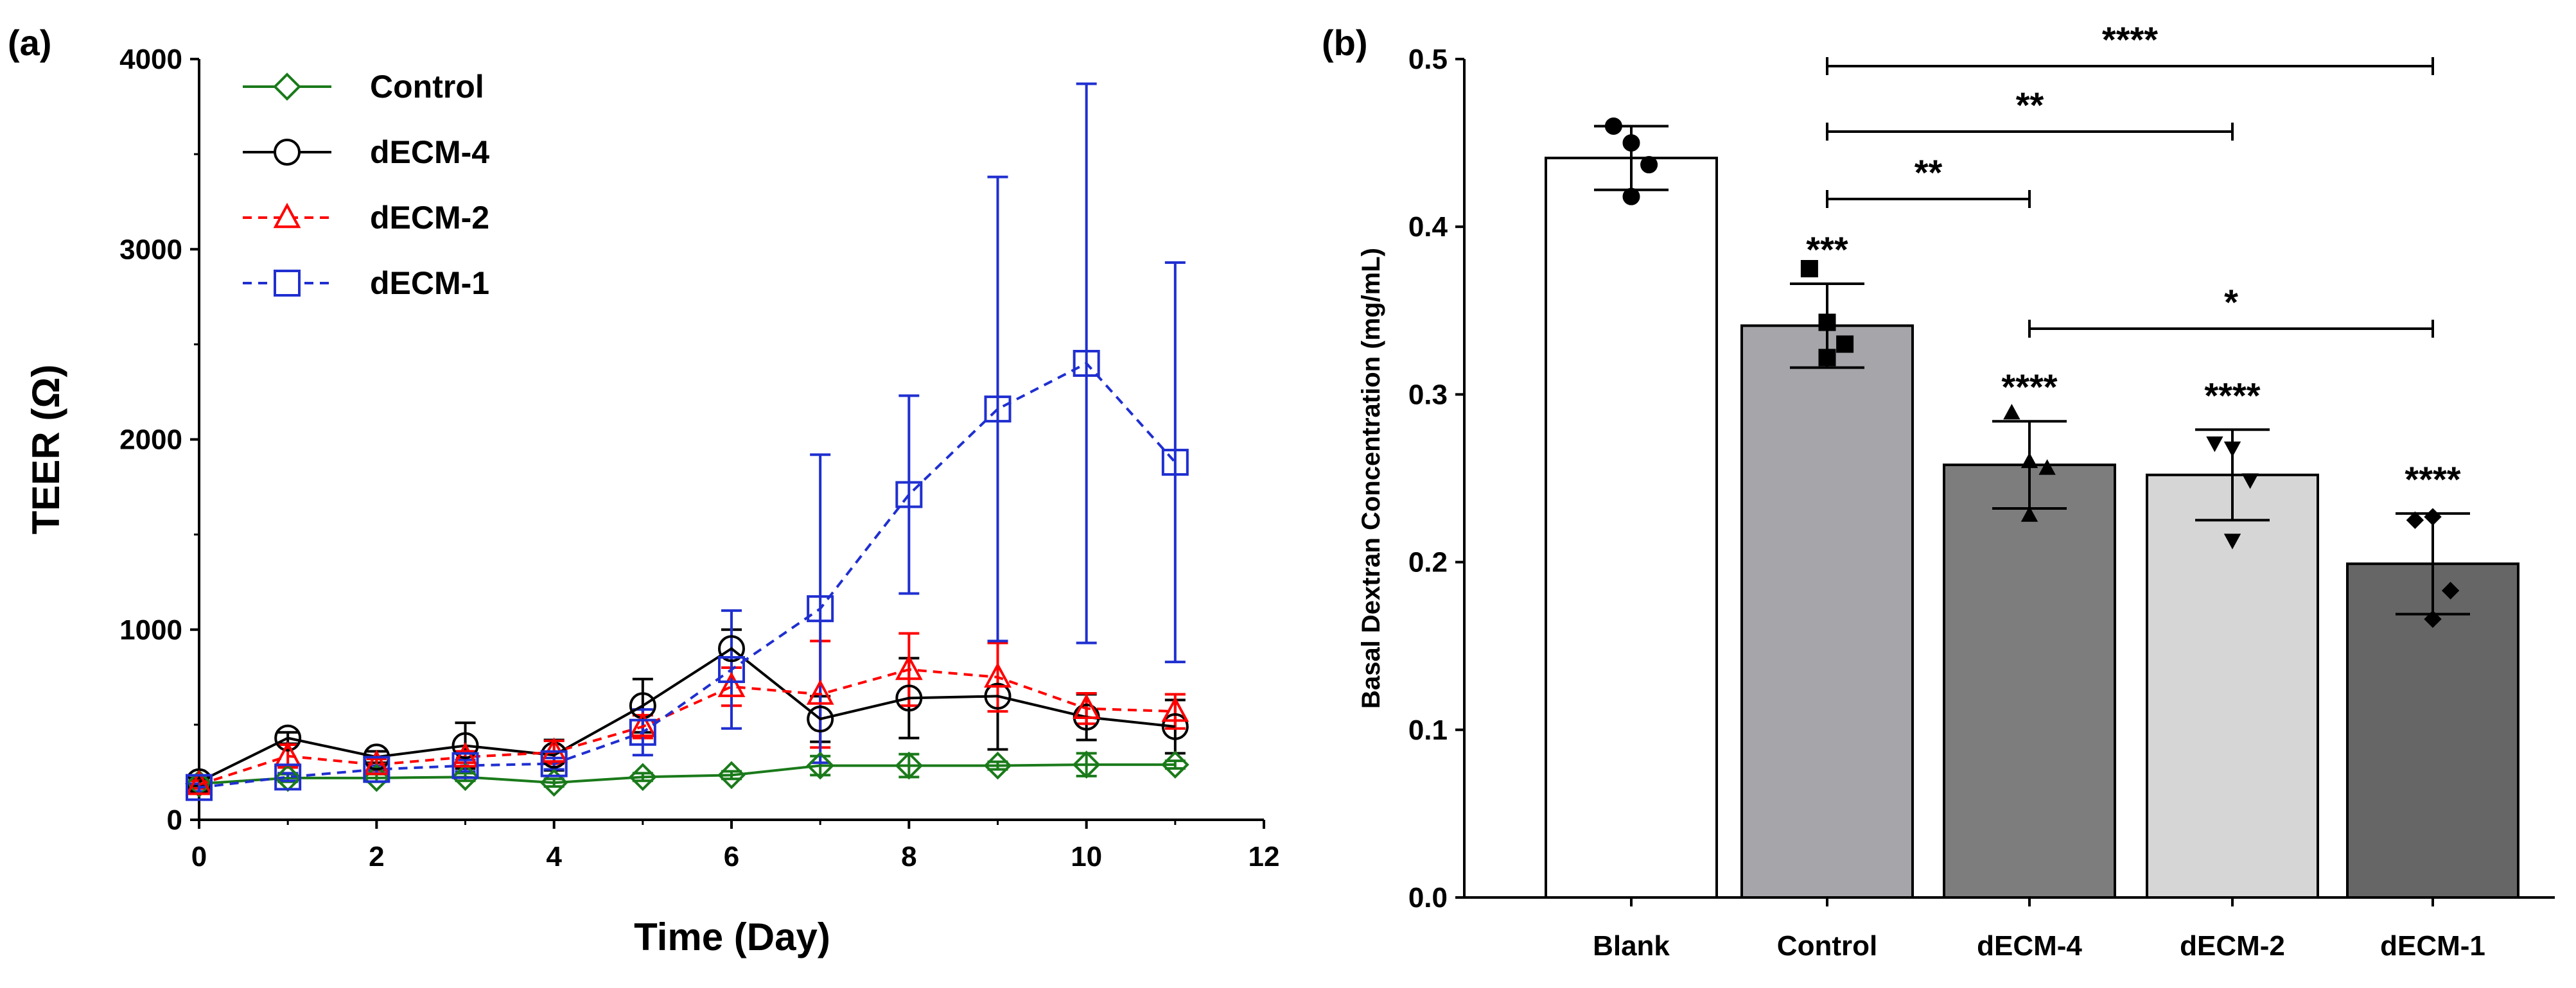 The image size is (2576, 988). I want to click on series-Control-line, so click(686, 774).